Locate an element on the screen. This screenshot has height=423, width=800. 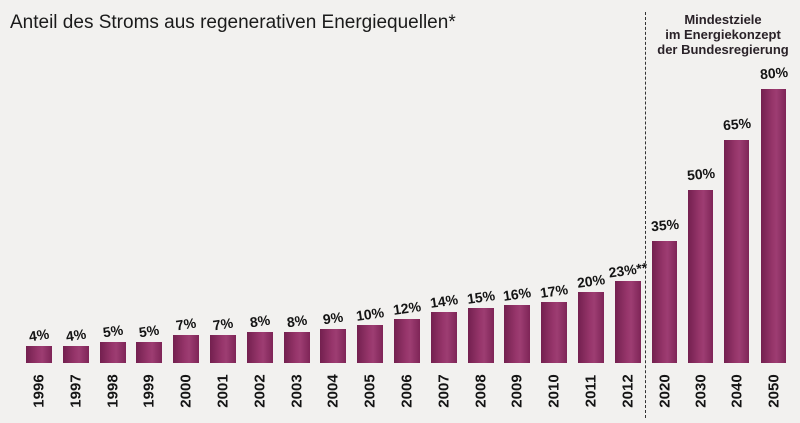
bar-2008 is located at coordinates (481, 335).